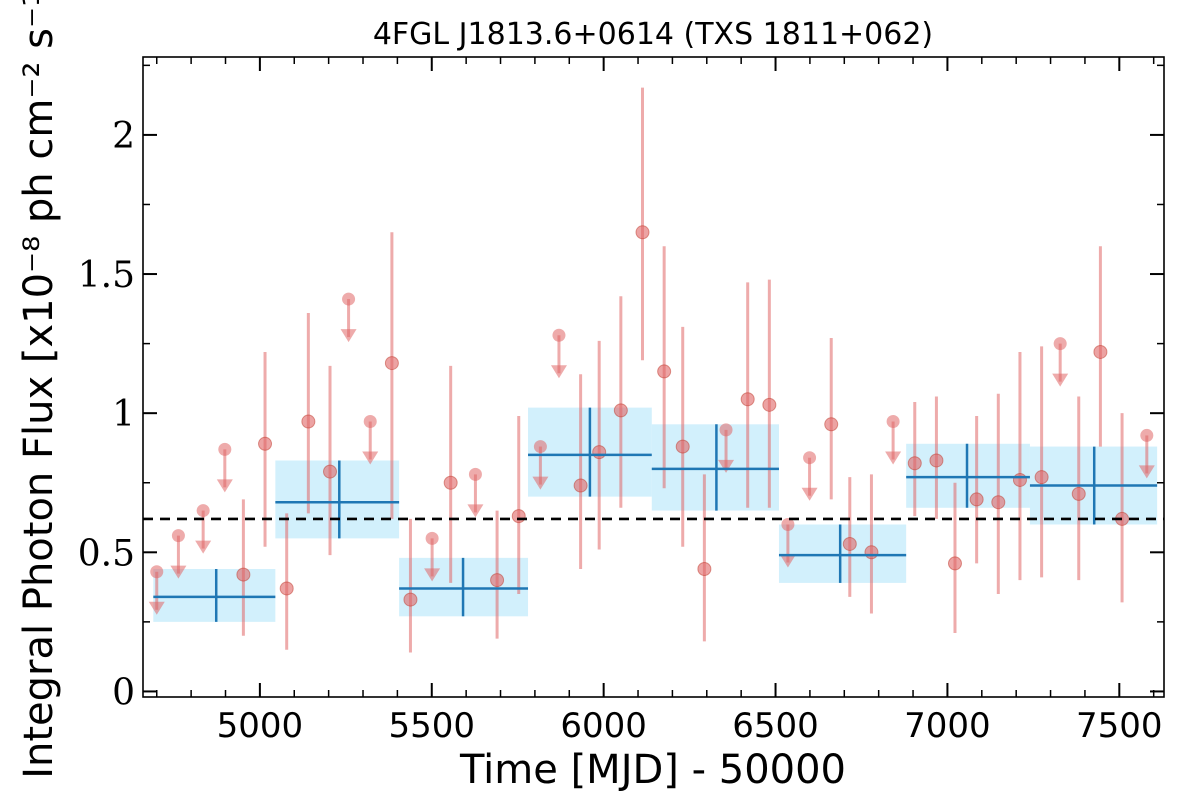  I want to click on x-tick-label: 7000, so click(947, 726).